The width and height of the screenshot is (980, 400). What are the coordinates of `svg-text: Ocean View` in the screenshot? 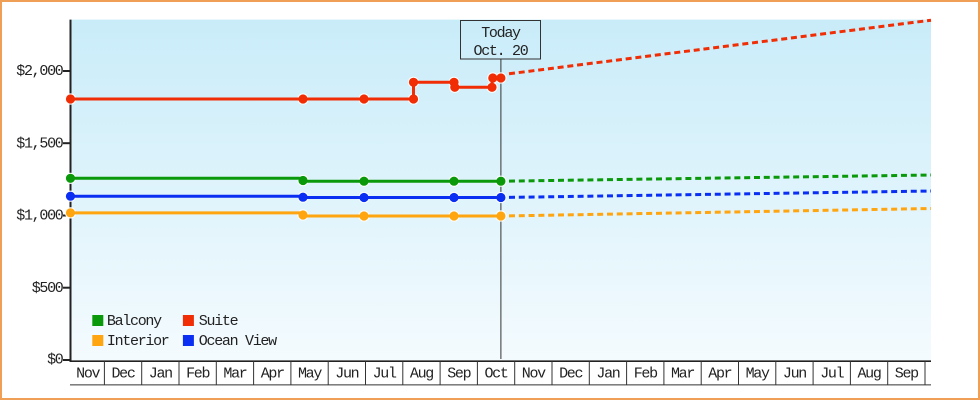 It's located at (238, 341).